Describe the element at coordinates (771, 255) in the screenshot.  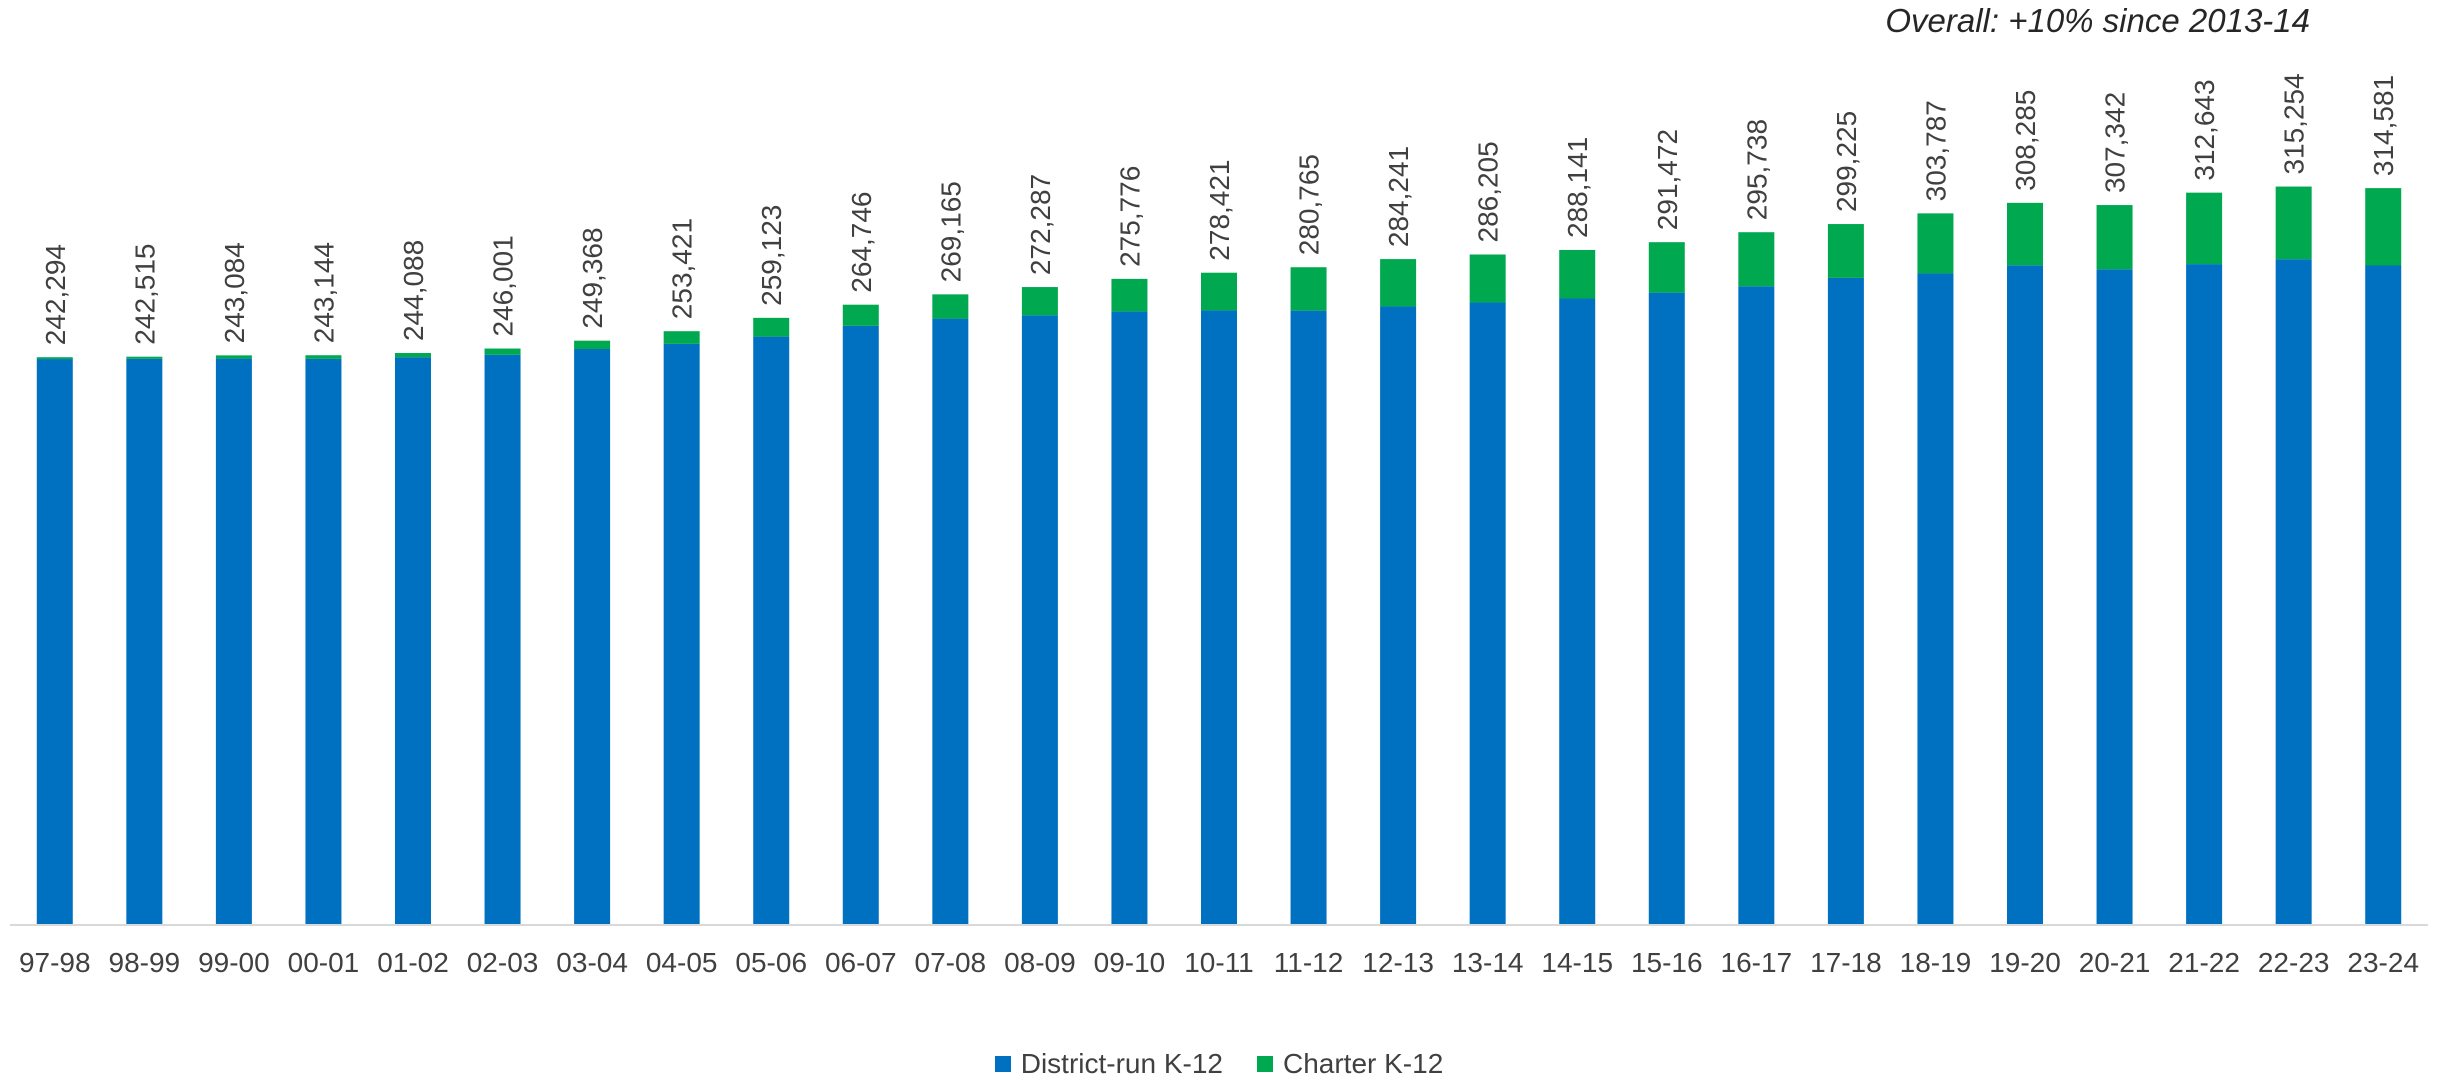
I see `total-data-label: 259,123` at that location.